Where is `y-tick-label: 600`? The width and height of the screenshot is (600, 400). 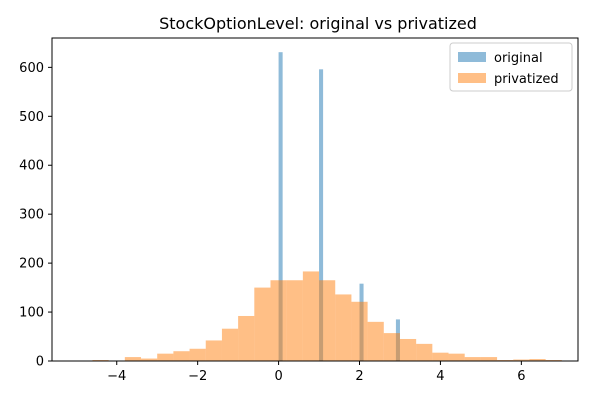
y-tick-label: 600 is located at coordinates (31, 68).